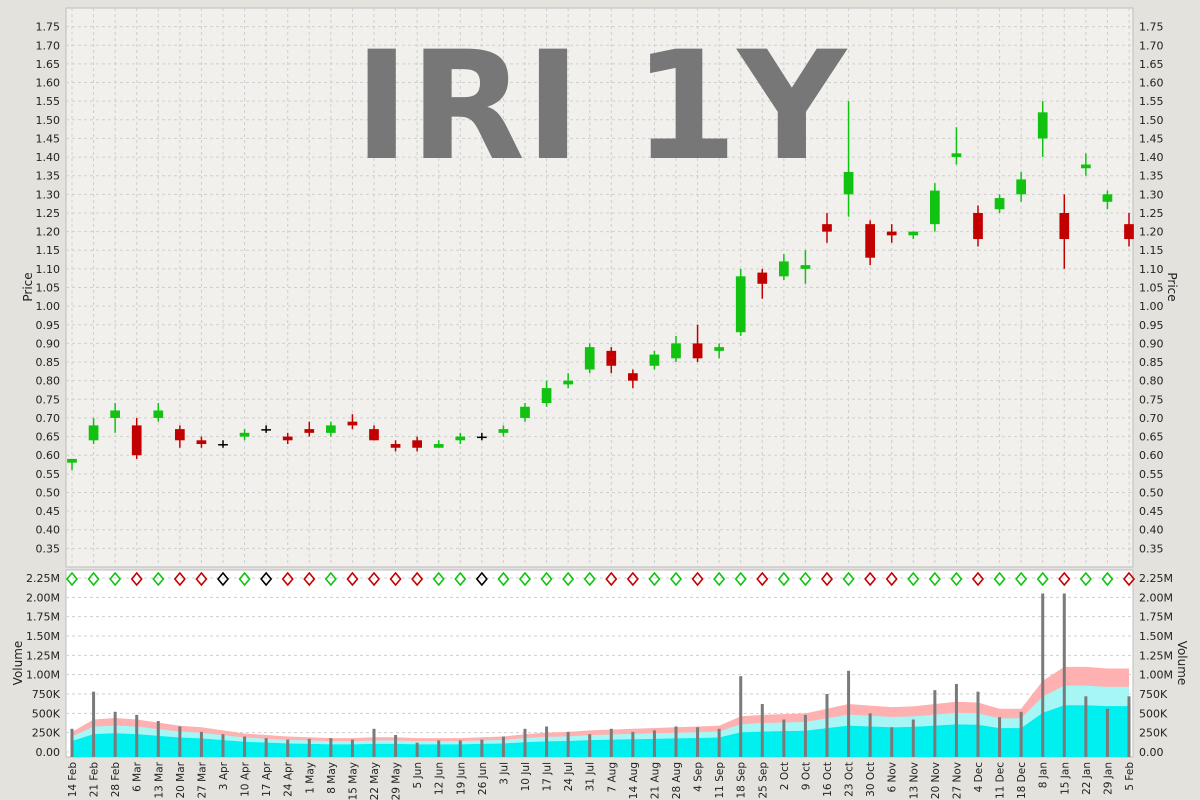 The height and width of the screenshot is (800, 1200). Describe the element at coordinates (48, 381) in the screenshot. I see `price-tick-label-left: 0.80` at that location.